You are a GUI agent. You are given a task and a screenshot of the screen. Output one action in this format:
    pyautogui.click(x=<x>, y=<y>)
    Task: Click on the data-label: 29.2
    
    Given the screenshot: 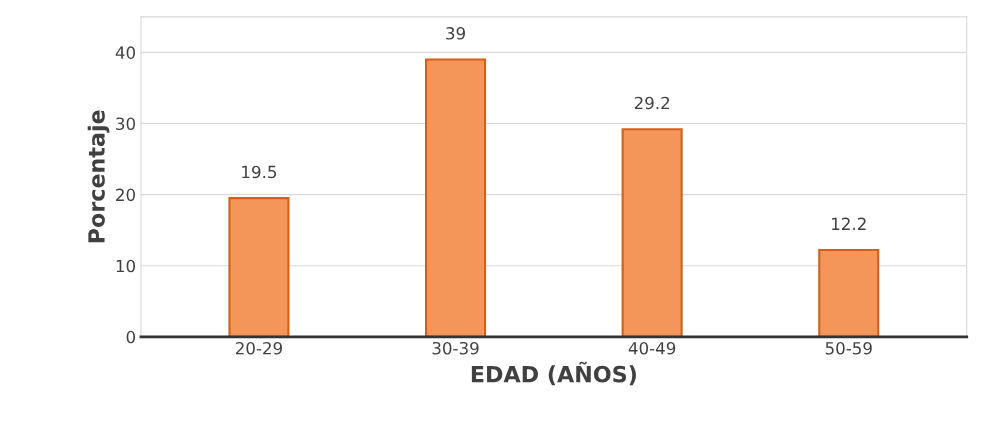 What is the action you would take?
    pyautogui.click(x=652, y=103)
    